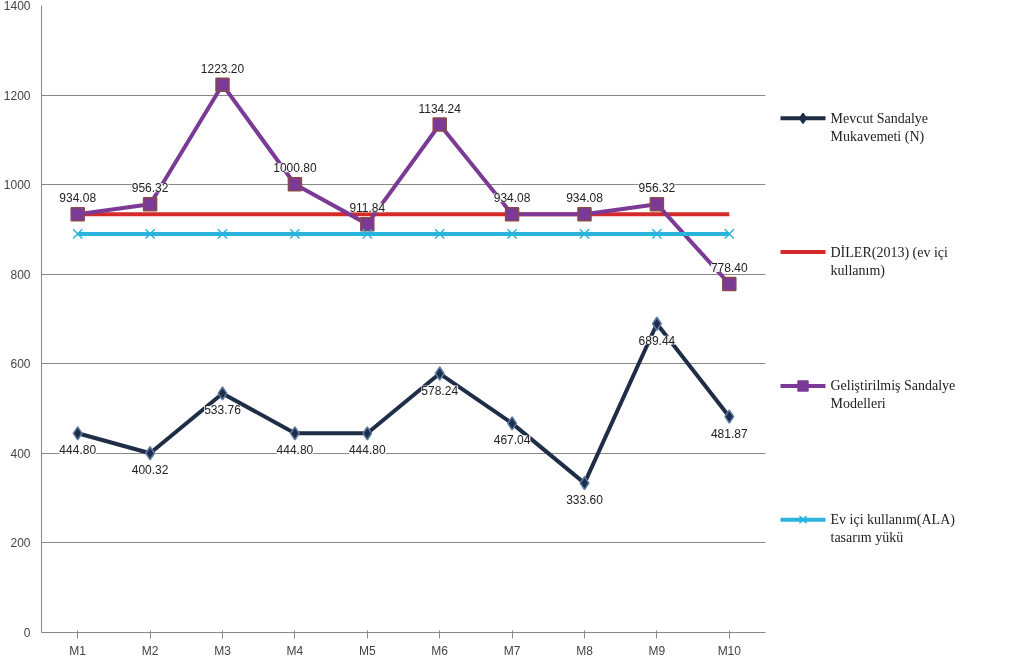 The image size is (1032, 672). I want to click on data-label: 481.87, so click(729, 433).